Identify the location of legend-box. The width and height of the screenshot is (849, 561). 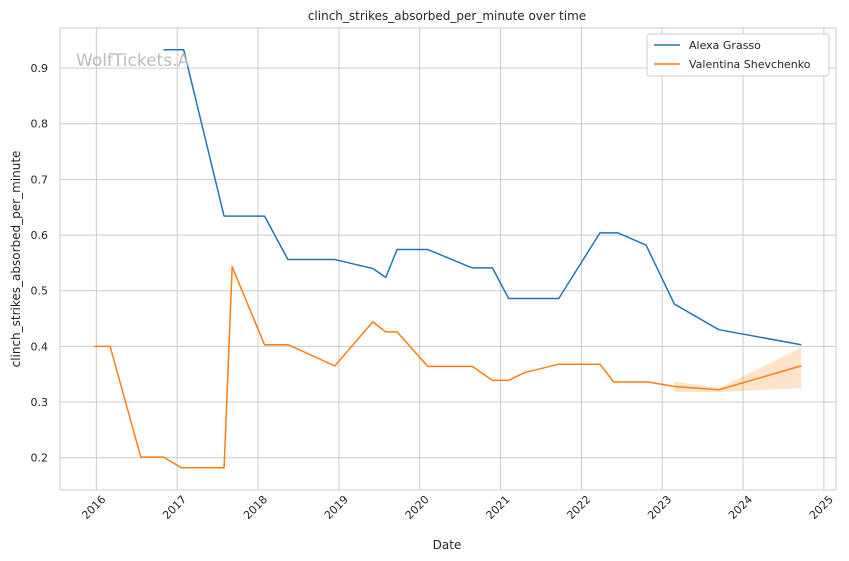
(738, 55).